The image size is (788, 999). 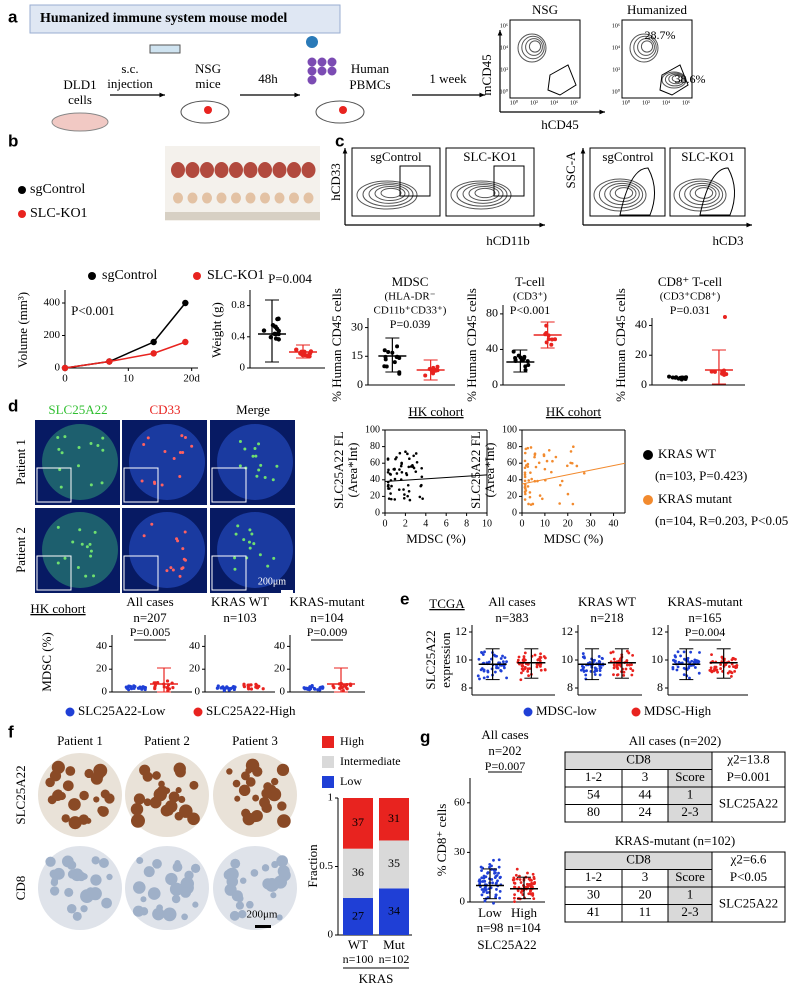 I want to click on flow-tick: 10², so click(x=616, y=70).